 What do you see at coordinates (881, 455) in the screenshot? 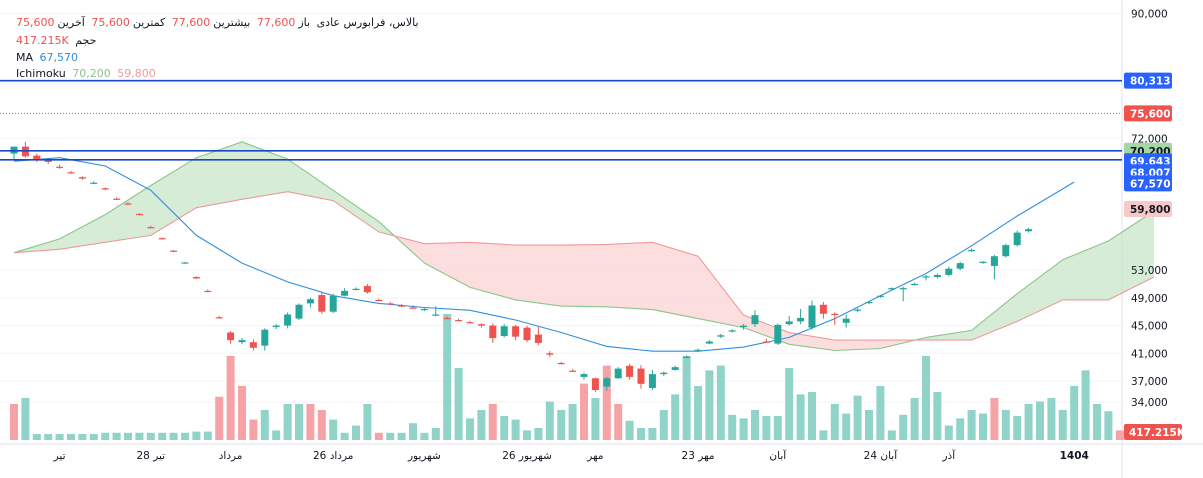
I see `x-tick-label: 24 آبان` at bounding box center [881, 455].